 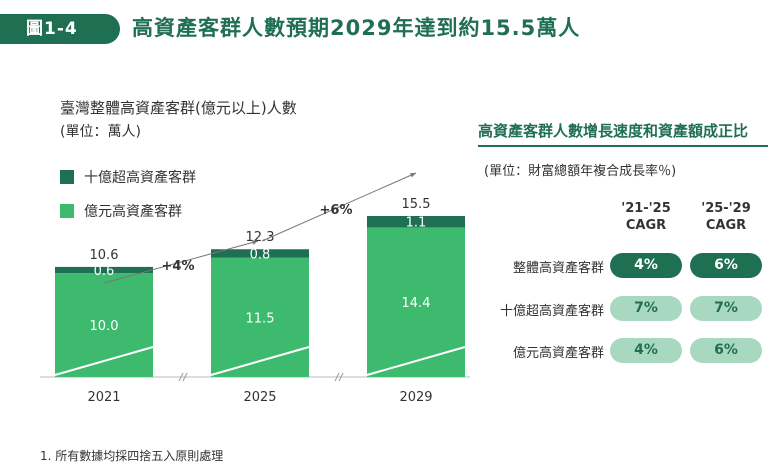 I want to click on bar-value-label: 10.0, so click(x=104, y=326).